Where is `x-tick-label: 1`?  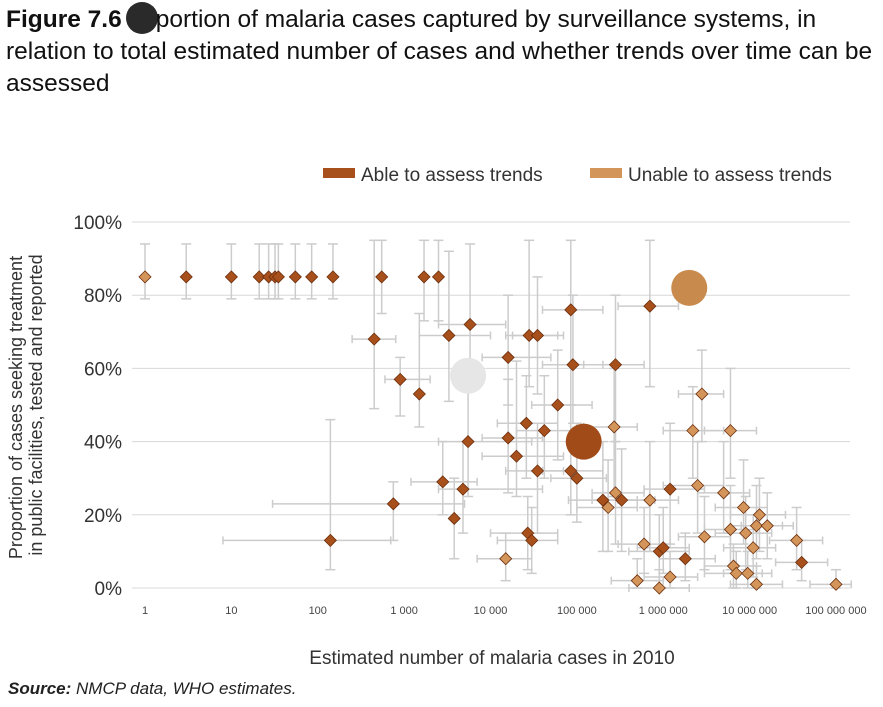 x-tick-label: 1 is located at coordinates (145, 611).